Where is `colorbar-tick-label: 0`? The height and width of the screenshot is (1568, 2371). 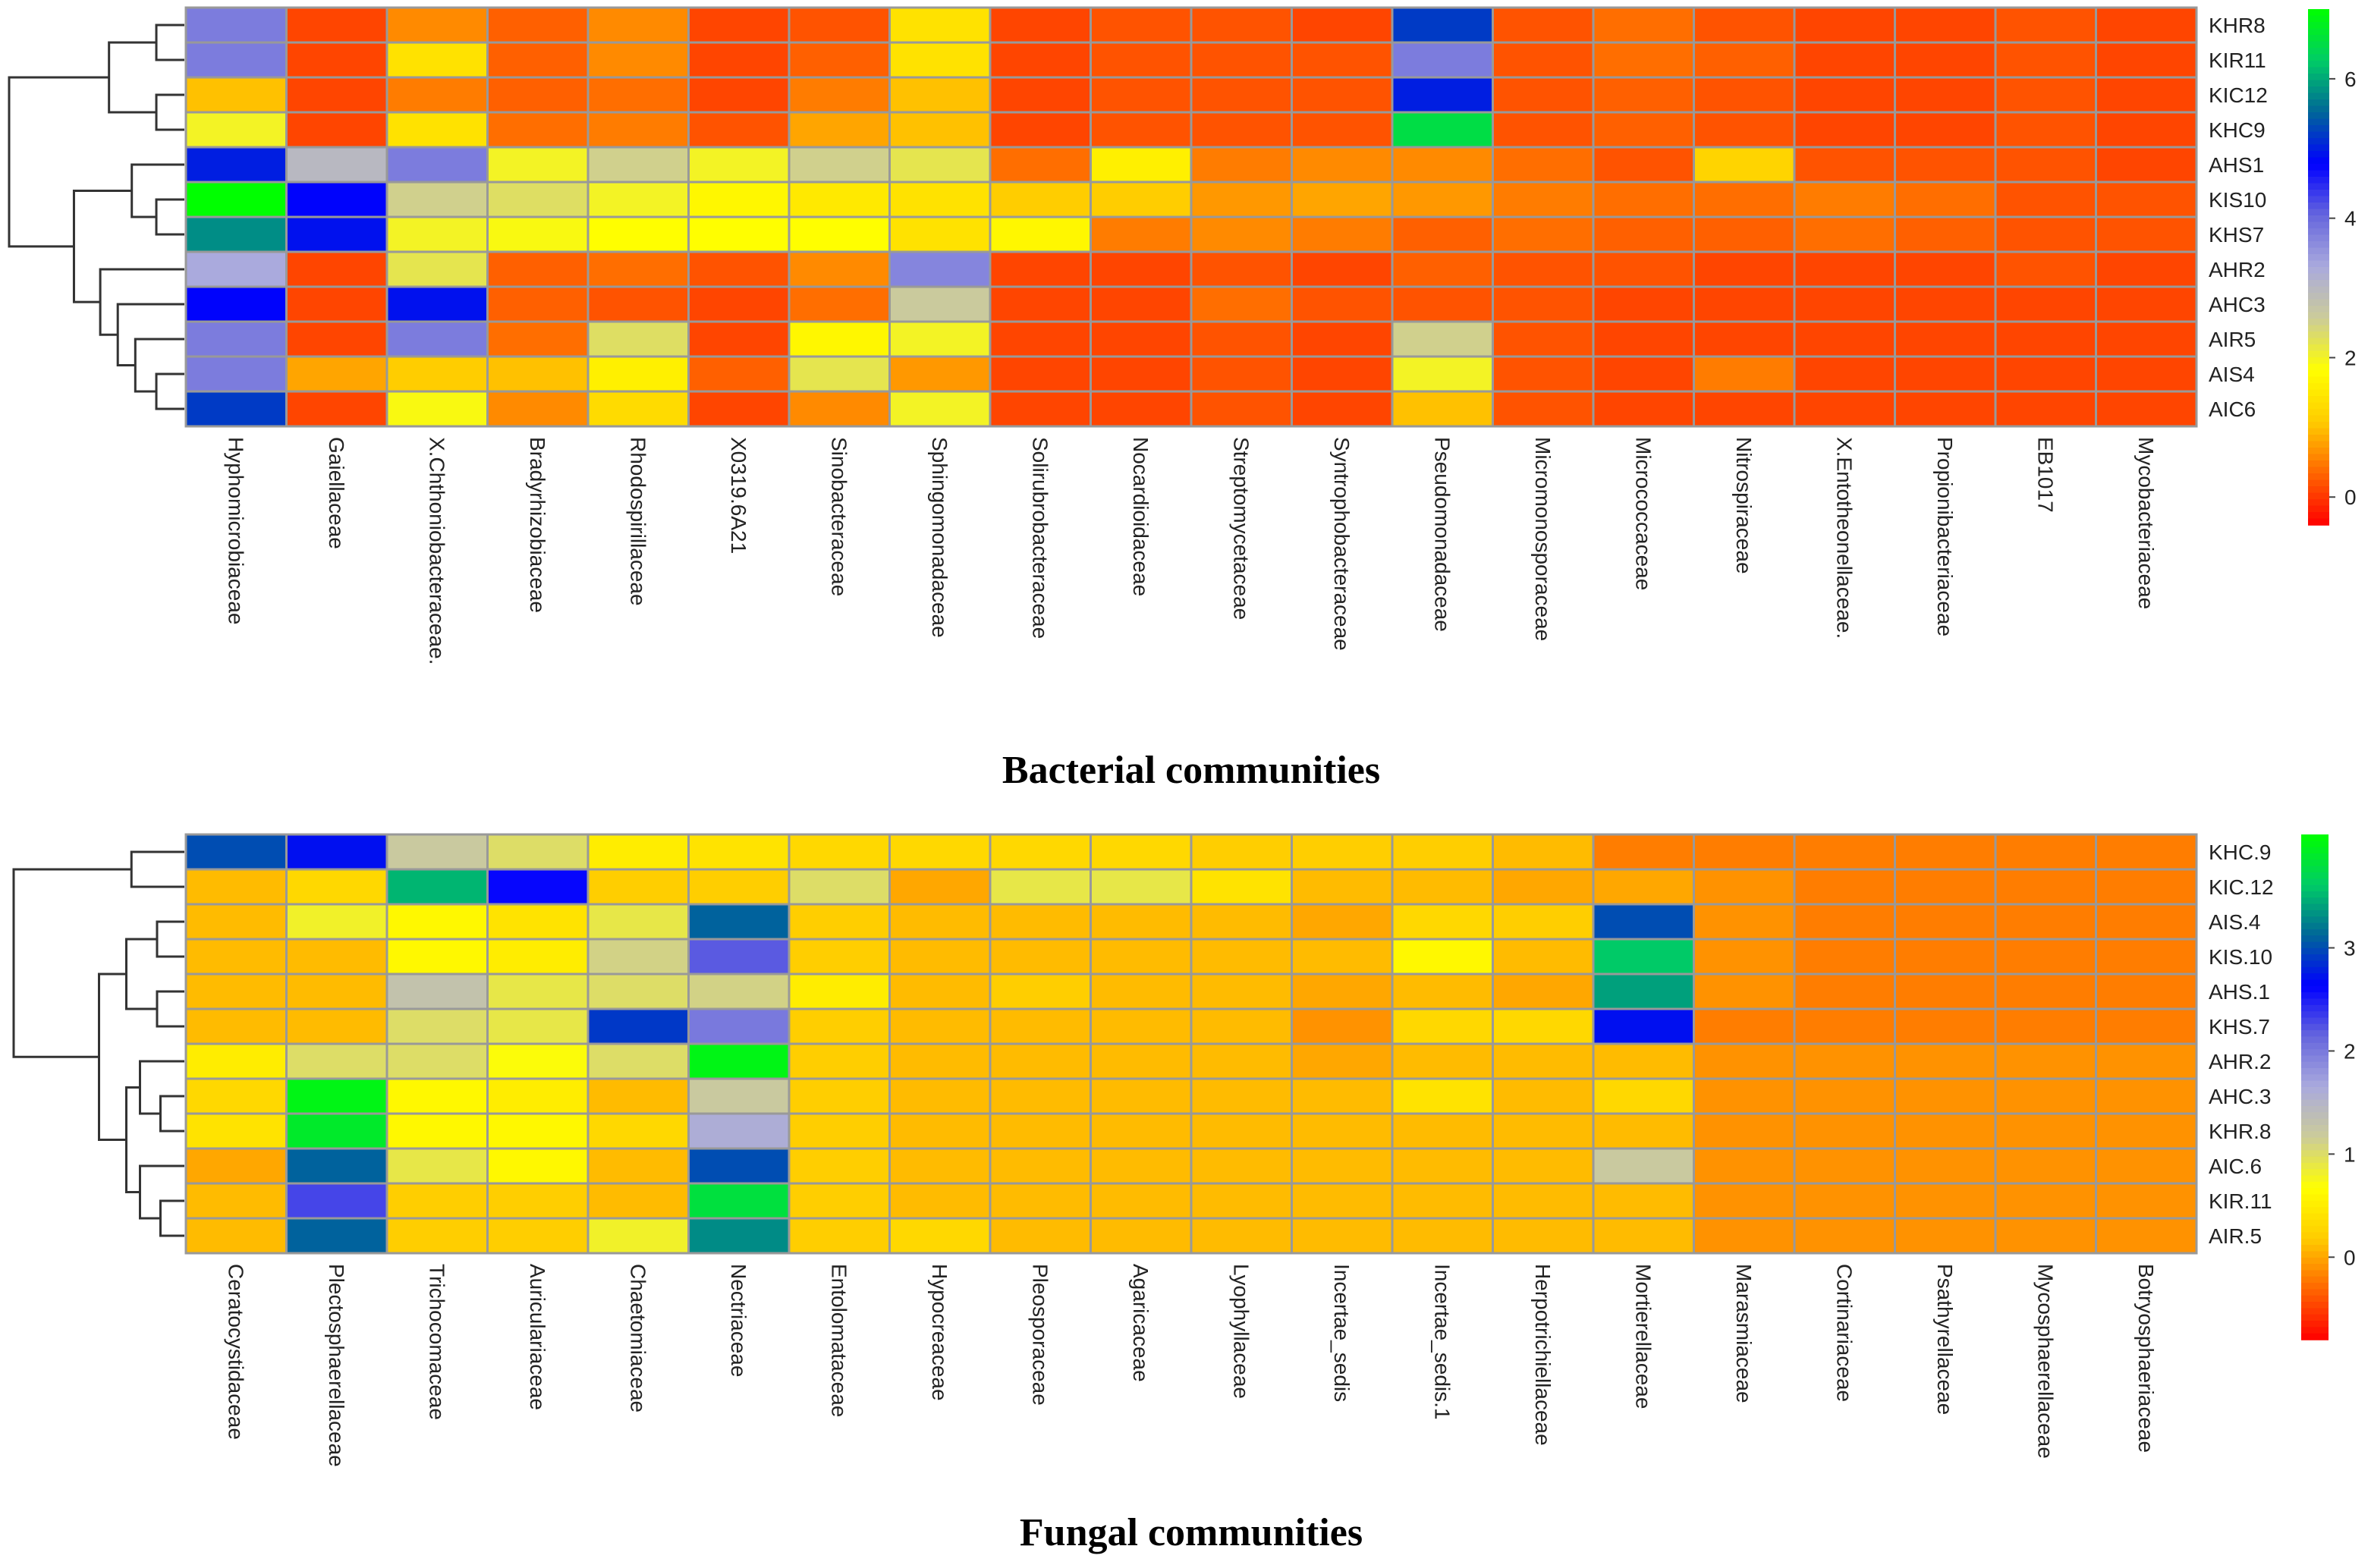
colorbar-tick-label: 0 is located at coordinates (2350, 1257).